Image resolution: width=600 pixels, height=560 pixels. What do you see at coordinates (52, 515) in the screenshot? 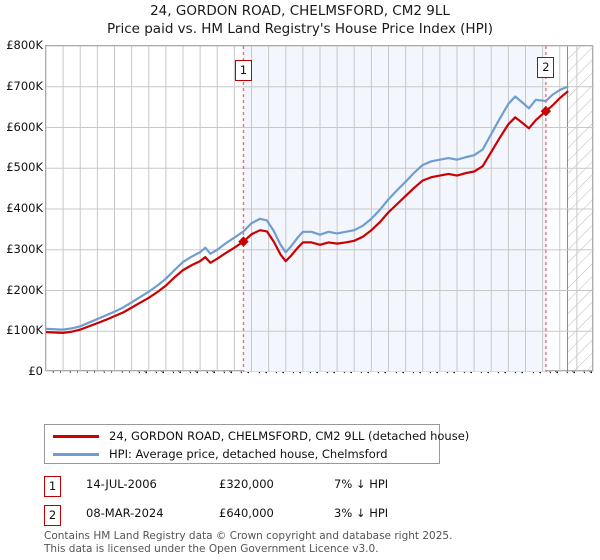
I see `transaction-badge: 2` at bounding box center [52, 515].